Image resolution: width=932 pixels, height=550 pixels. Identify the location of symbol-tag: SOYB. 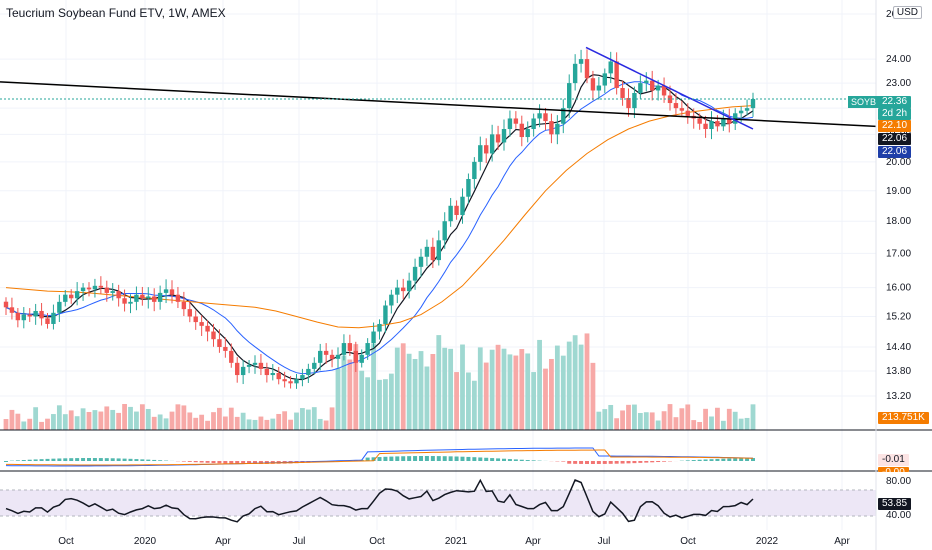
(864, 102).